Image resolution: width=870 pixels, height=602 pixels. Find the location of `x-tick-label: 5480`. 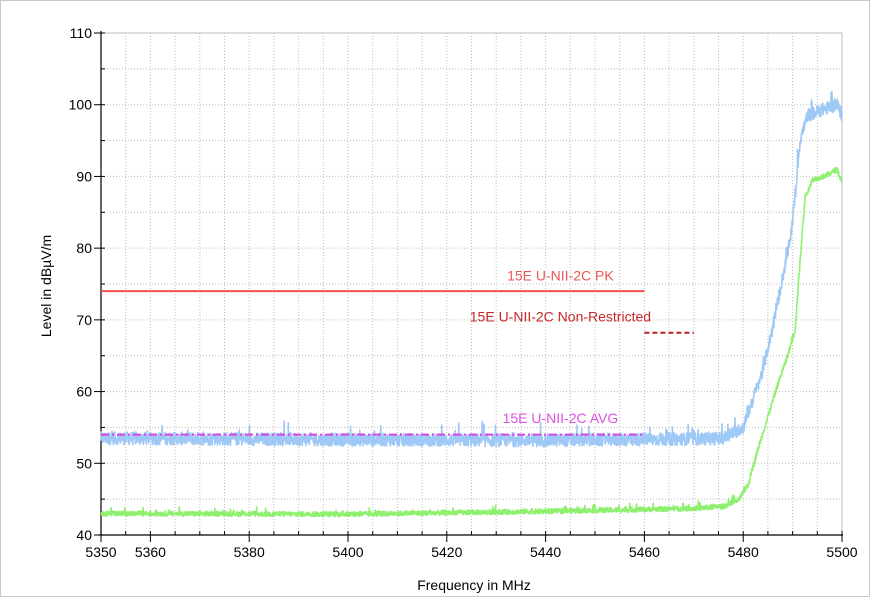

x-tick-label: 5480 is located at coordinates (743, 552).